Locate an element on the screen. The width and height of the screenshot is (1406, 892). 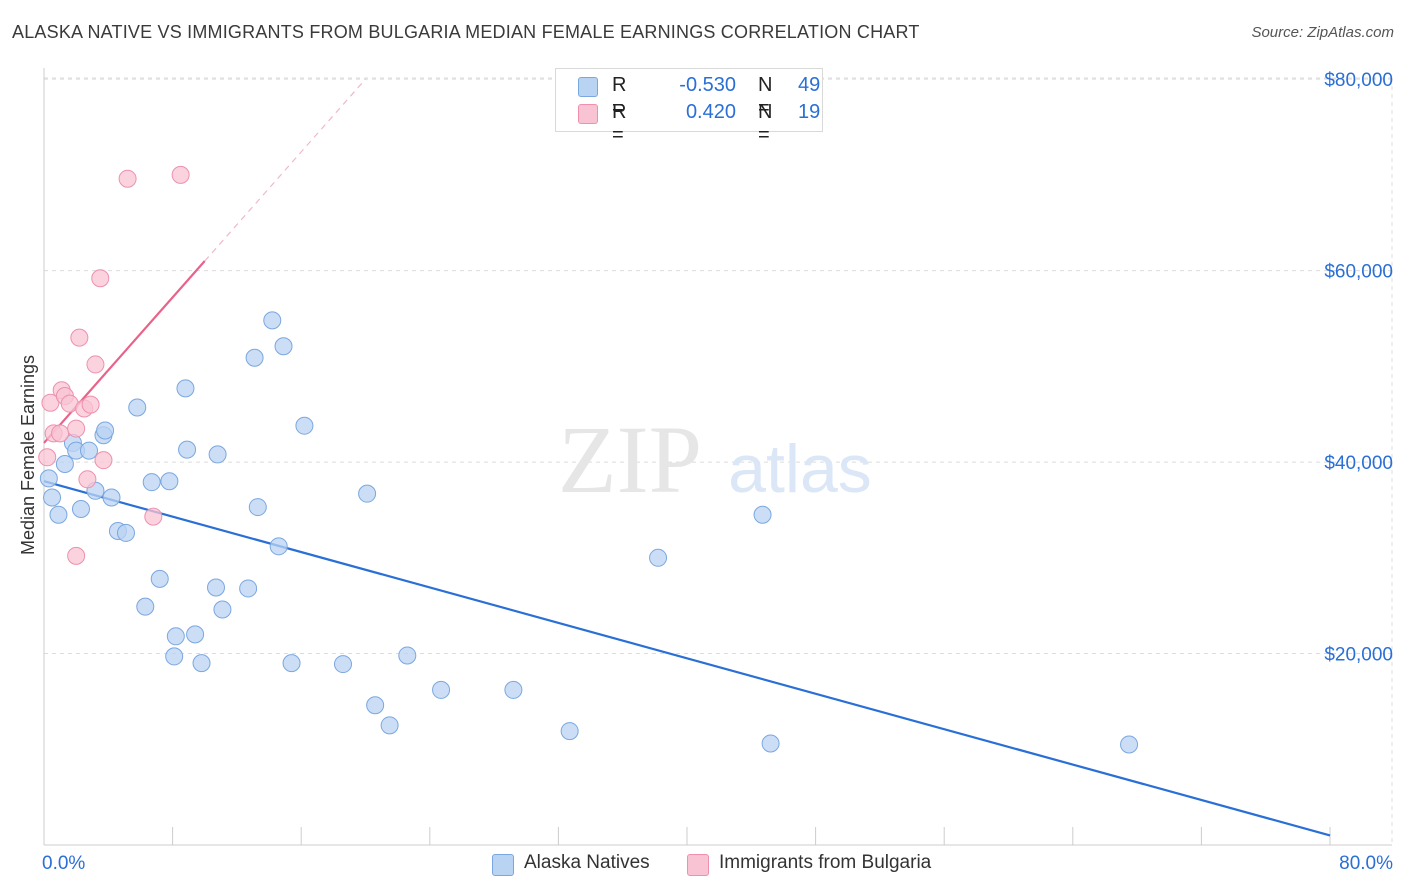
legend-swatch-blue is located at coordinates (588, 87).